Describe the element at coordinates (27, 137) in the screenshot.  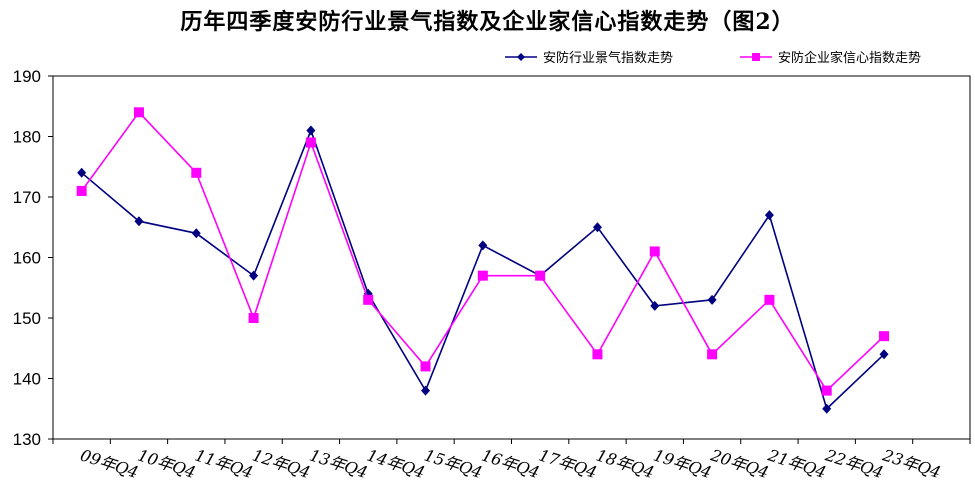
I see `y-tick-label: 180` at that location.